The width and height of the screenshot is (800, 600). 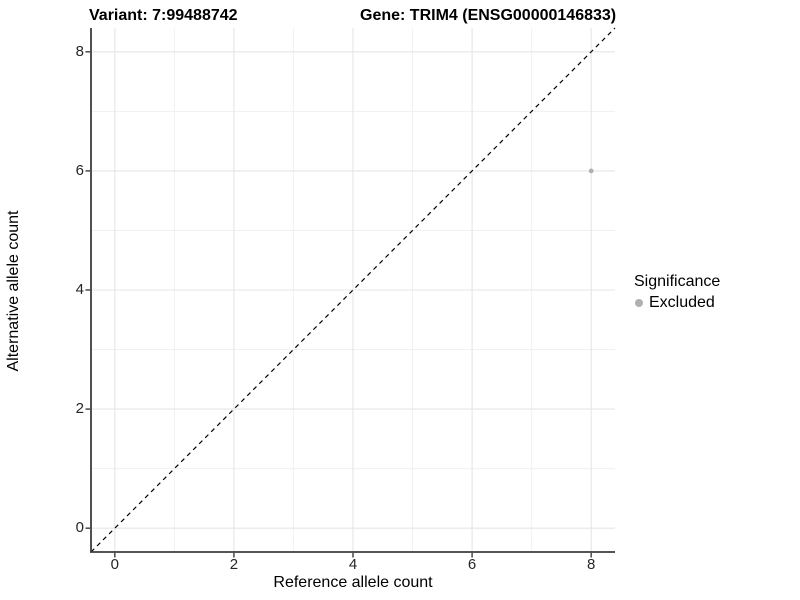 What do you see at coordinates (639, 303) in the screenshot?
I see `legend-point-icon` at bounding box center [639, 303].